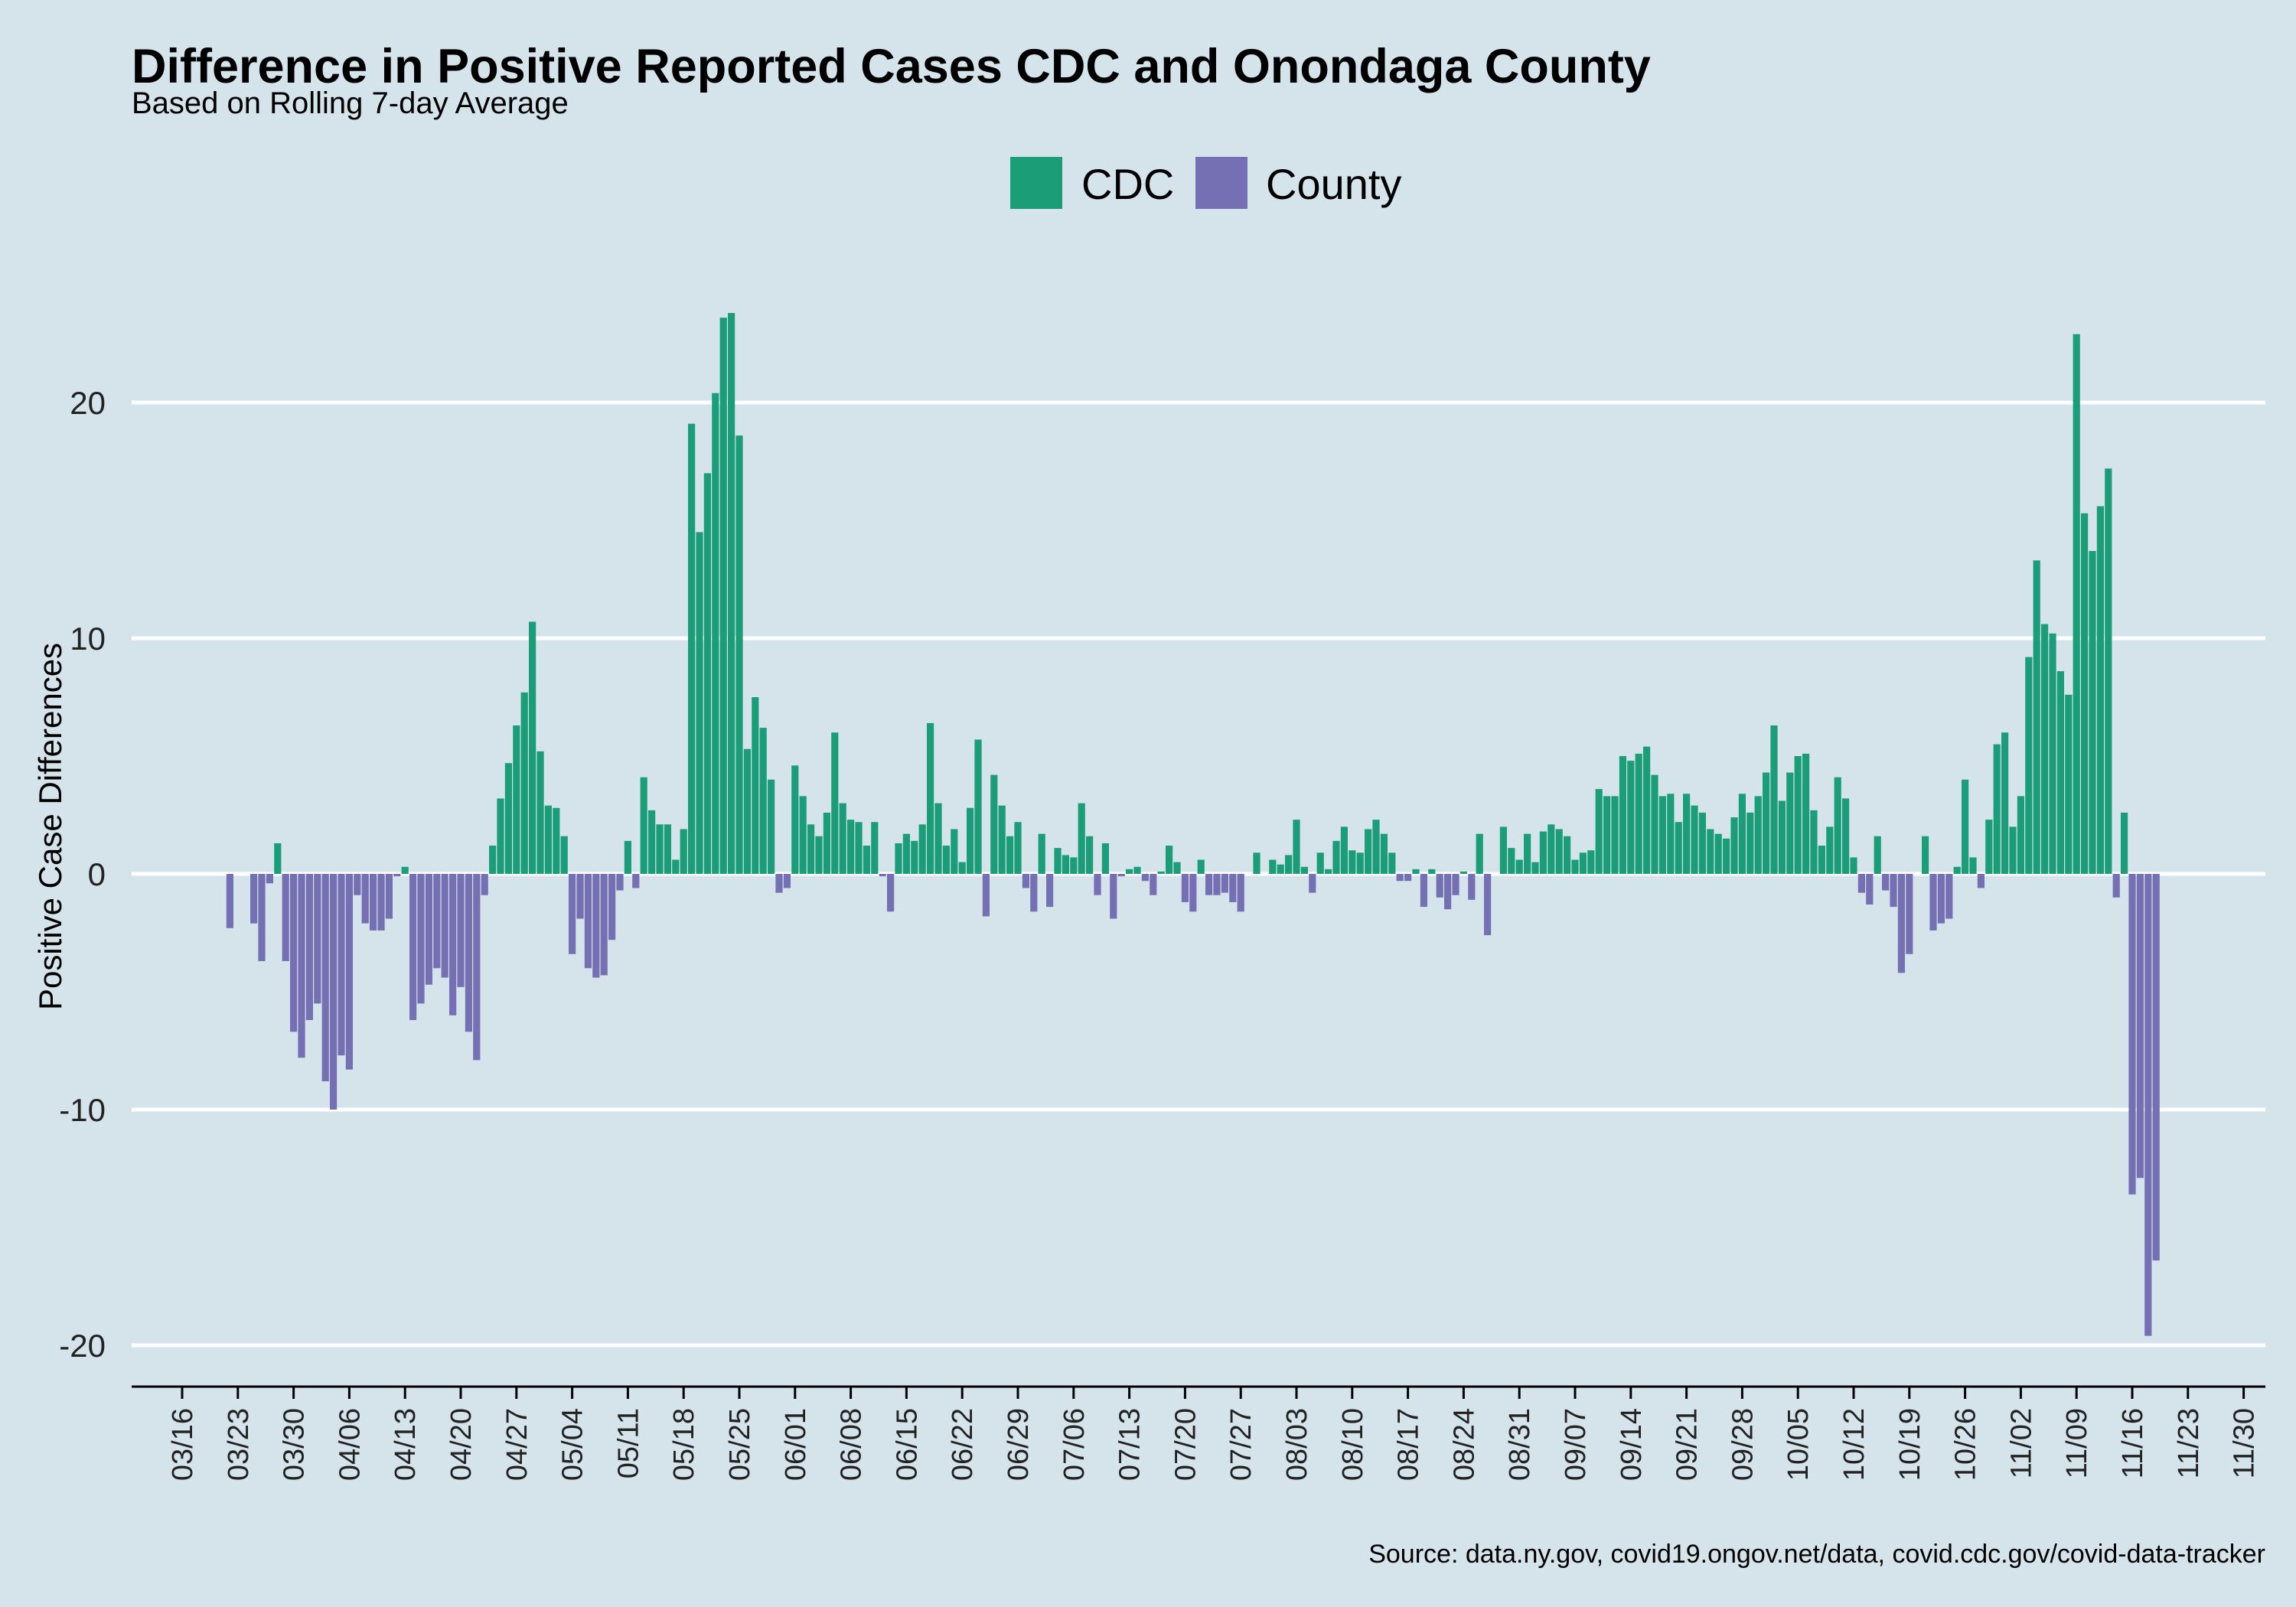 This screenshot has height=1607, width=2296. Describe the element at coordinates (350, 1444) in the screenshot. I see `x-tick-label: 04/06` at that location.